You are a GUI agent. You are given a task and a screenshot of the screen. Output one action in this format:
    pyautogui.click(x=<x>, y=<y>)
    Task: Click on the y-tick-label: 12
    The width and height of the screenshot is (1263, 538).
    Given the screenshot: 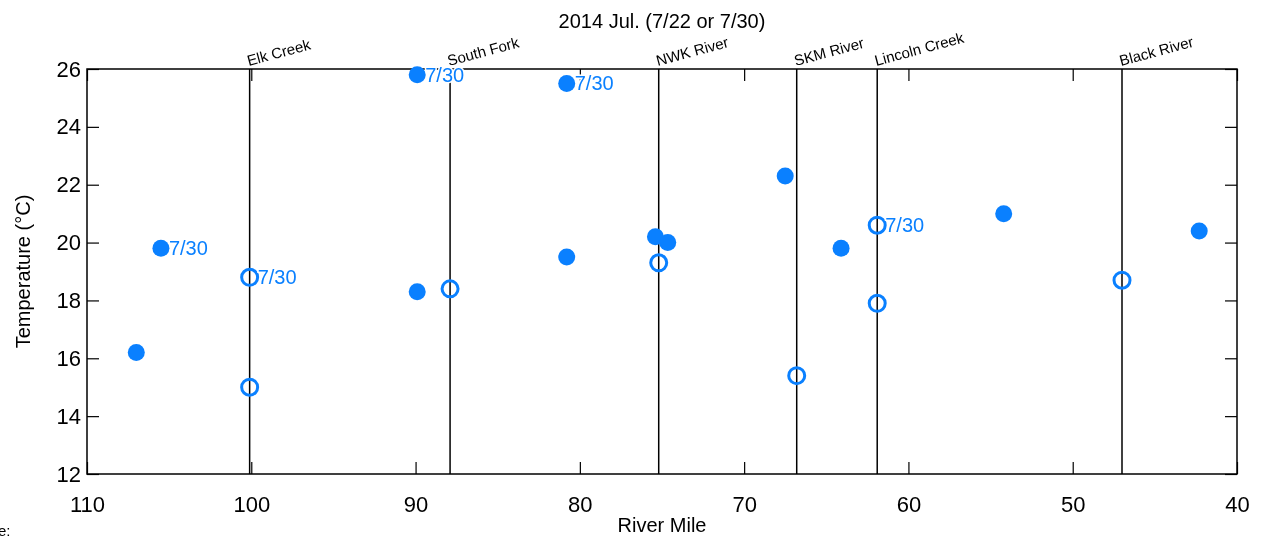 What is the action you would take?
    pyautogui.click(x=68, y=474)
    